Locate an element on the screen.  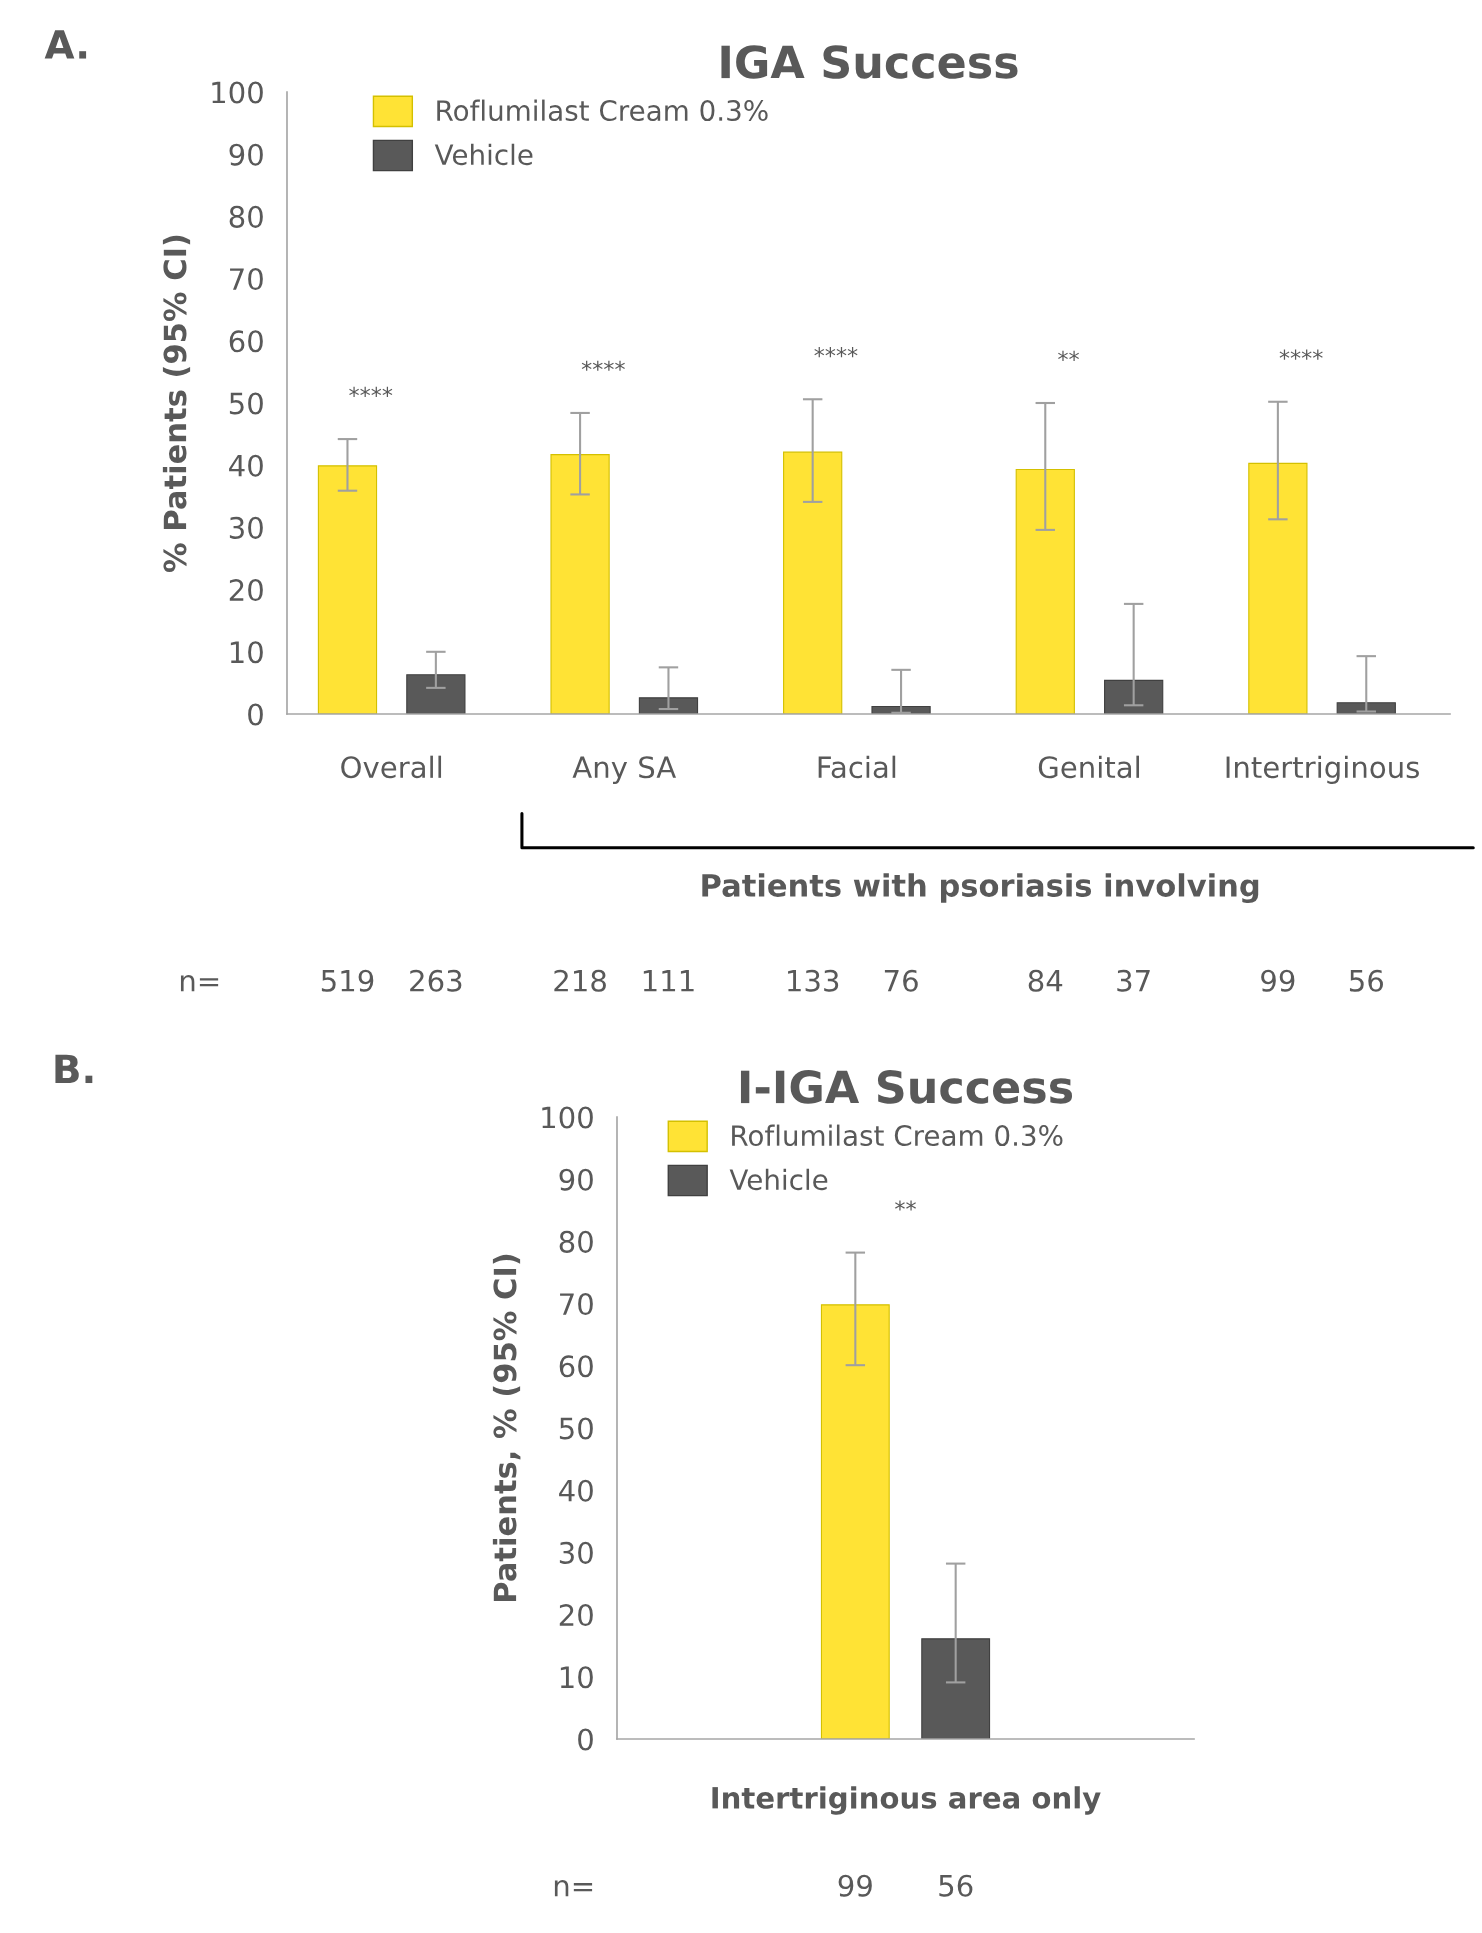
x-tick-label: Intertriginous is located at coordinates (1322, 769).